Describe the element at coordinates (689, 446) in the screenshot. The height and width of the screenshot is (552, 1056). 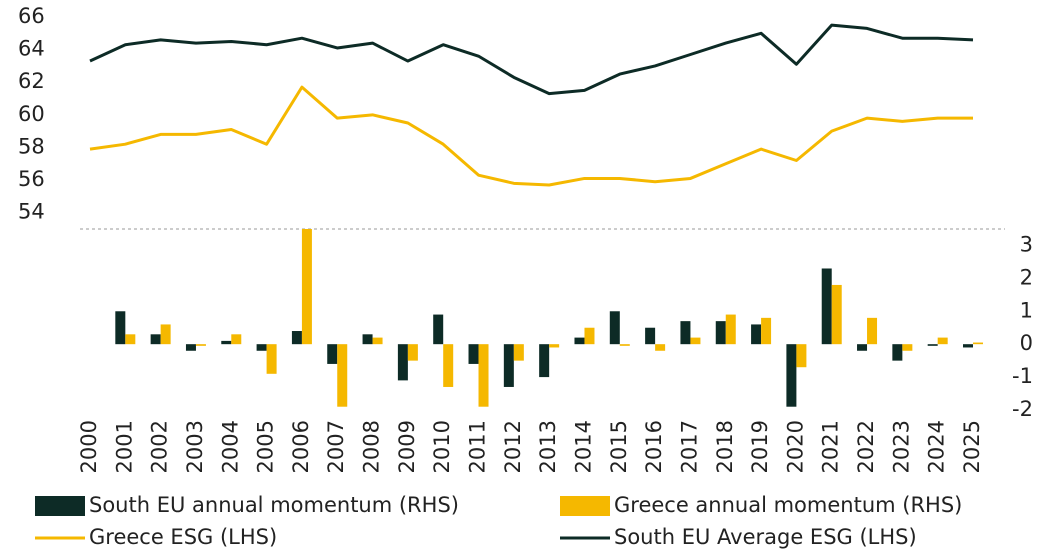
I see `x-tick-label: 2017` at that location.